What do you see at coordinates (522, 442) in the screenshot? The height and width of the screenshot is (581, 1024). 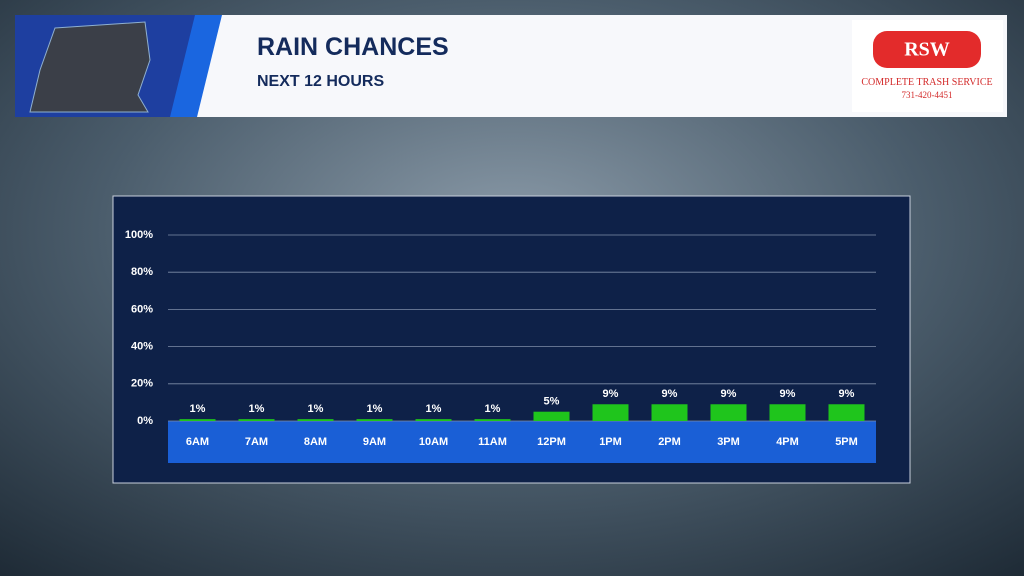 I see `category-strip` at bounding box center [522, 442].